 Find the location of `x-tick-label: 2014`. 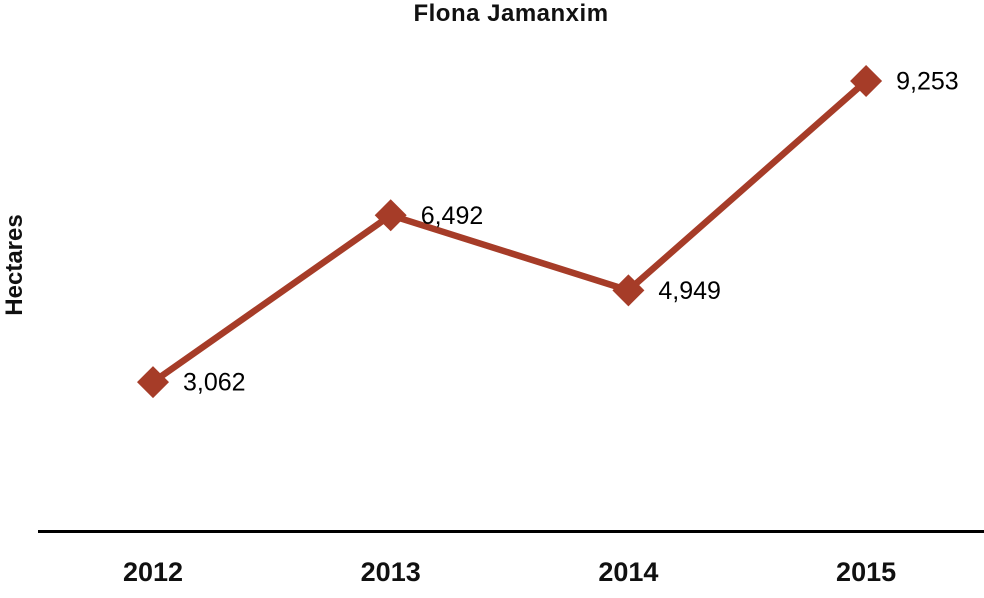

x-tick-label: 2014 is located at coordinates (628, 572).